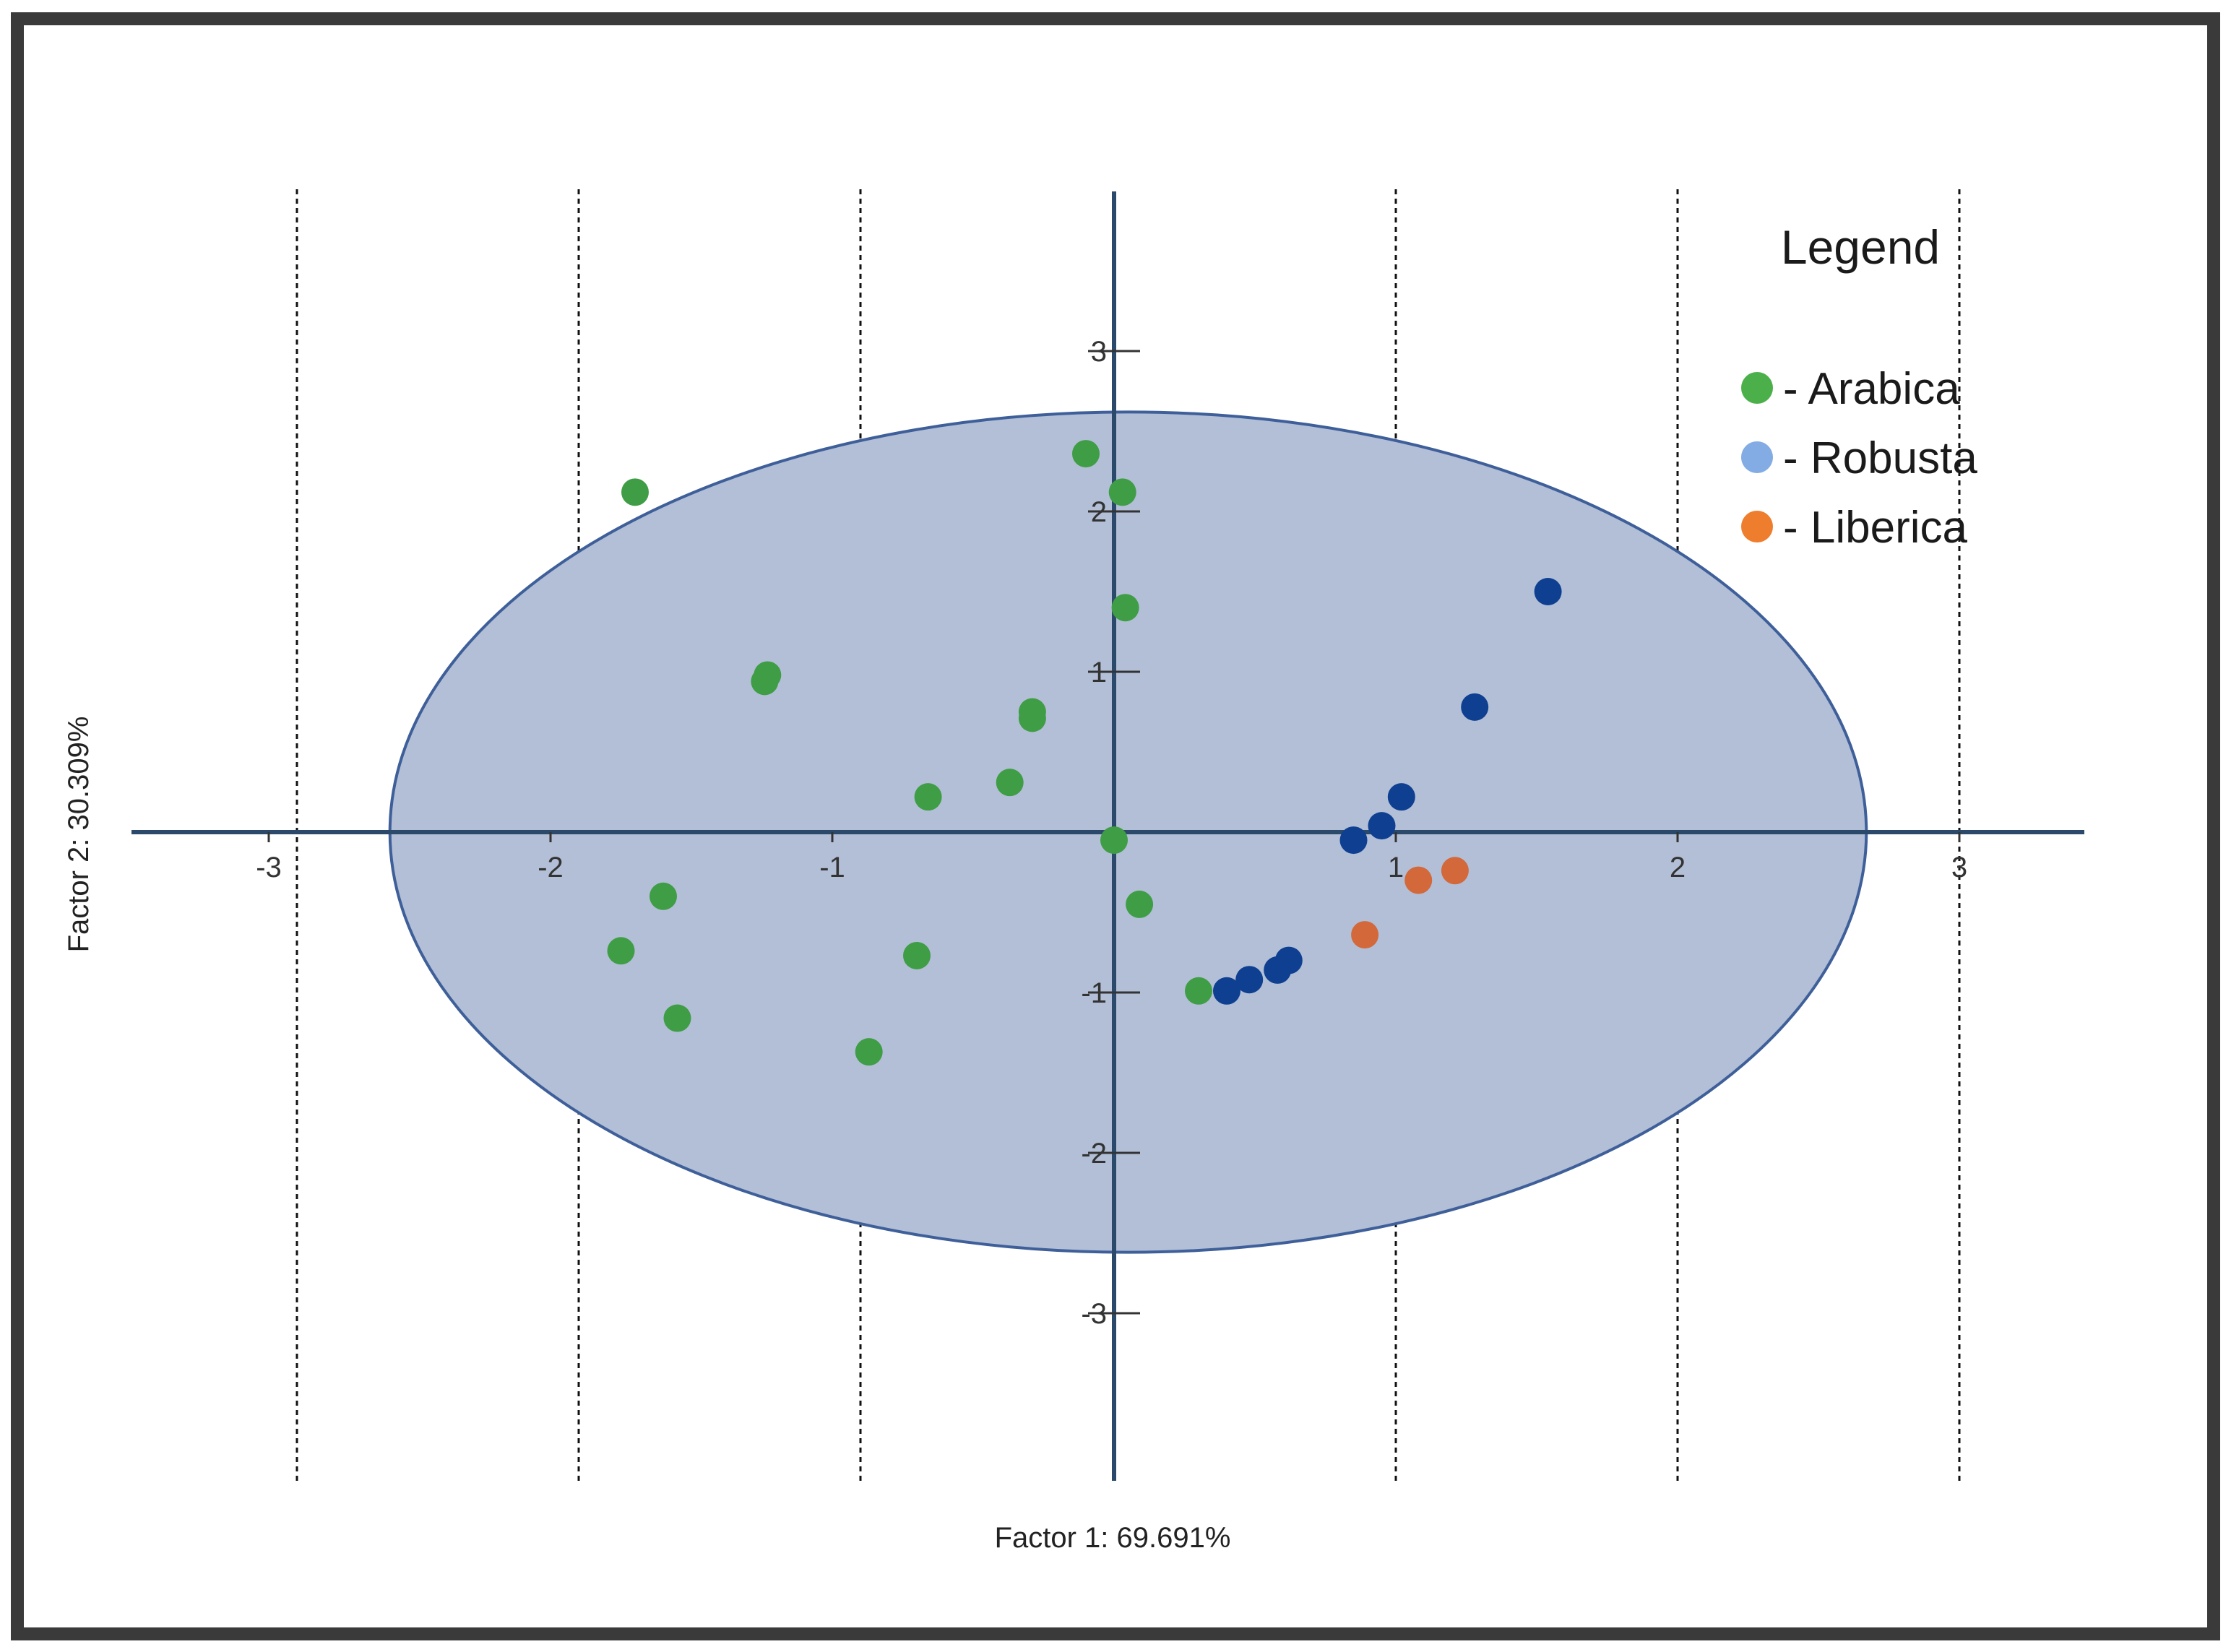  What do you see at coordinates (1880, 458) in the screenshot?
I see `legend-label: - Robusta` at bounding box center [1880, 458].